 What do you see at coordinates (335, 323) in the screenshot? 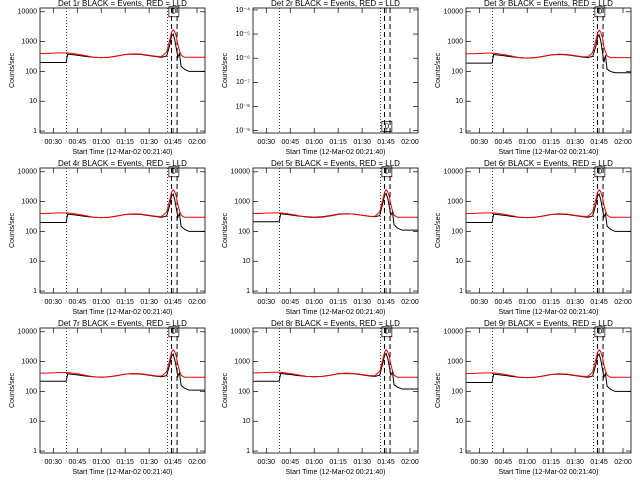
I see `panel-title: Det 8r BLACK = Events, RED = LLD` at bounding box center [335, 323].